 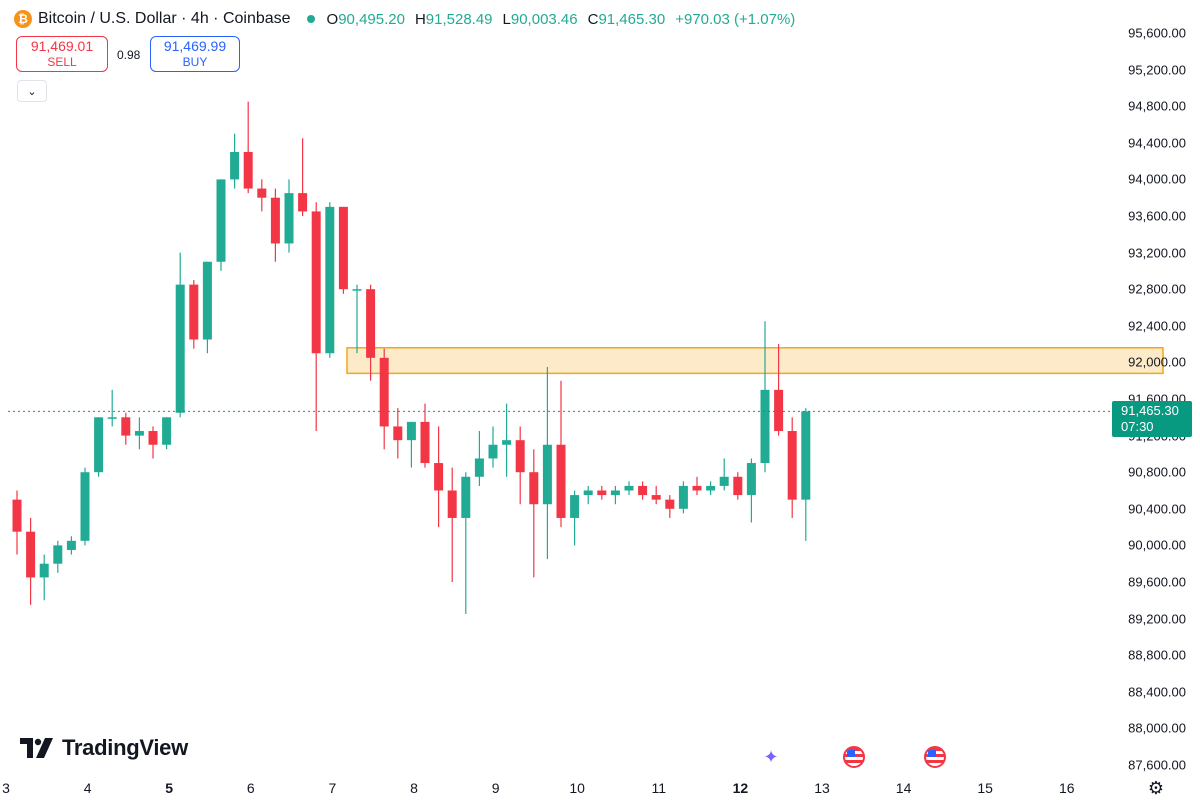 What do you see at coordinates (1157, 655) in the screenshot?
I see `y-tick-label: 88,800.00` at bounding box center [1157, 655].